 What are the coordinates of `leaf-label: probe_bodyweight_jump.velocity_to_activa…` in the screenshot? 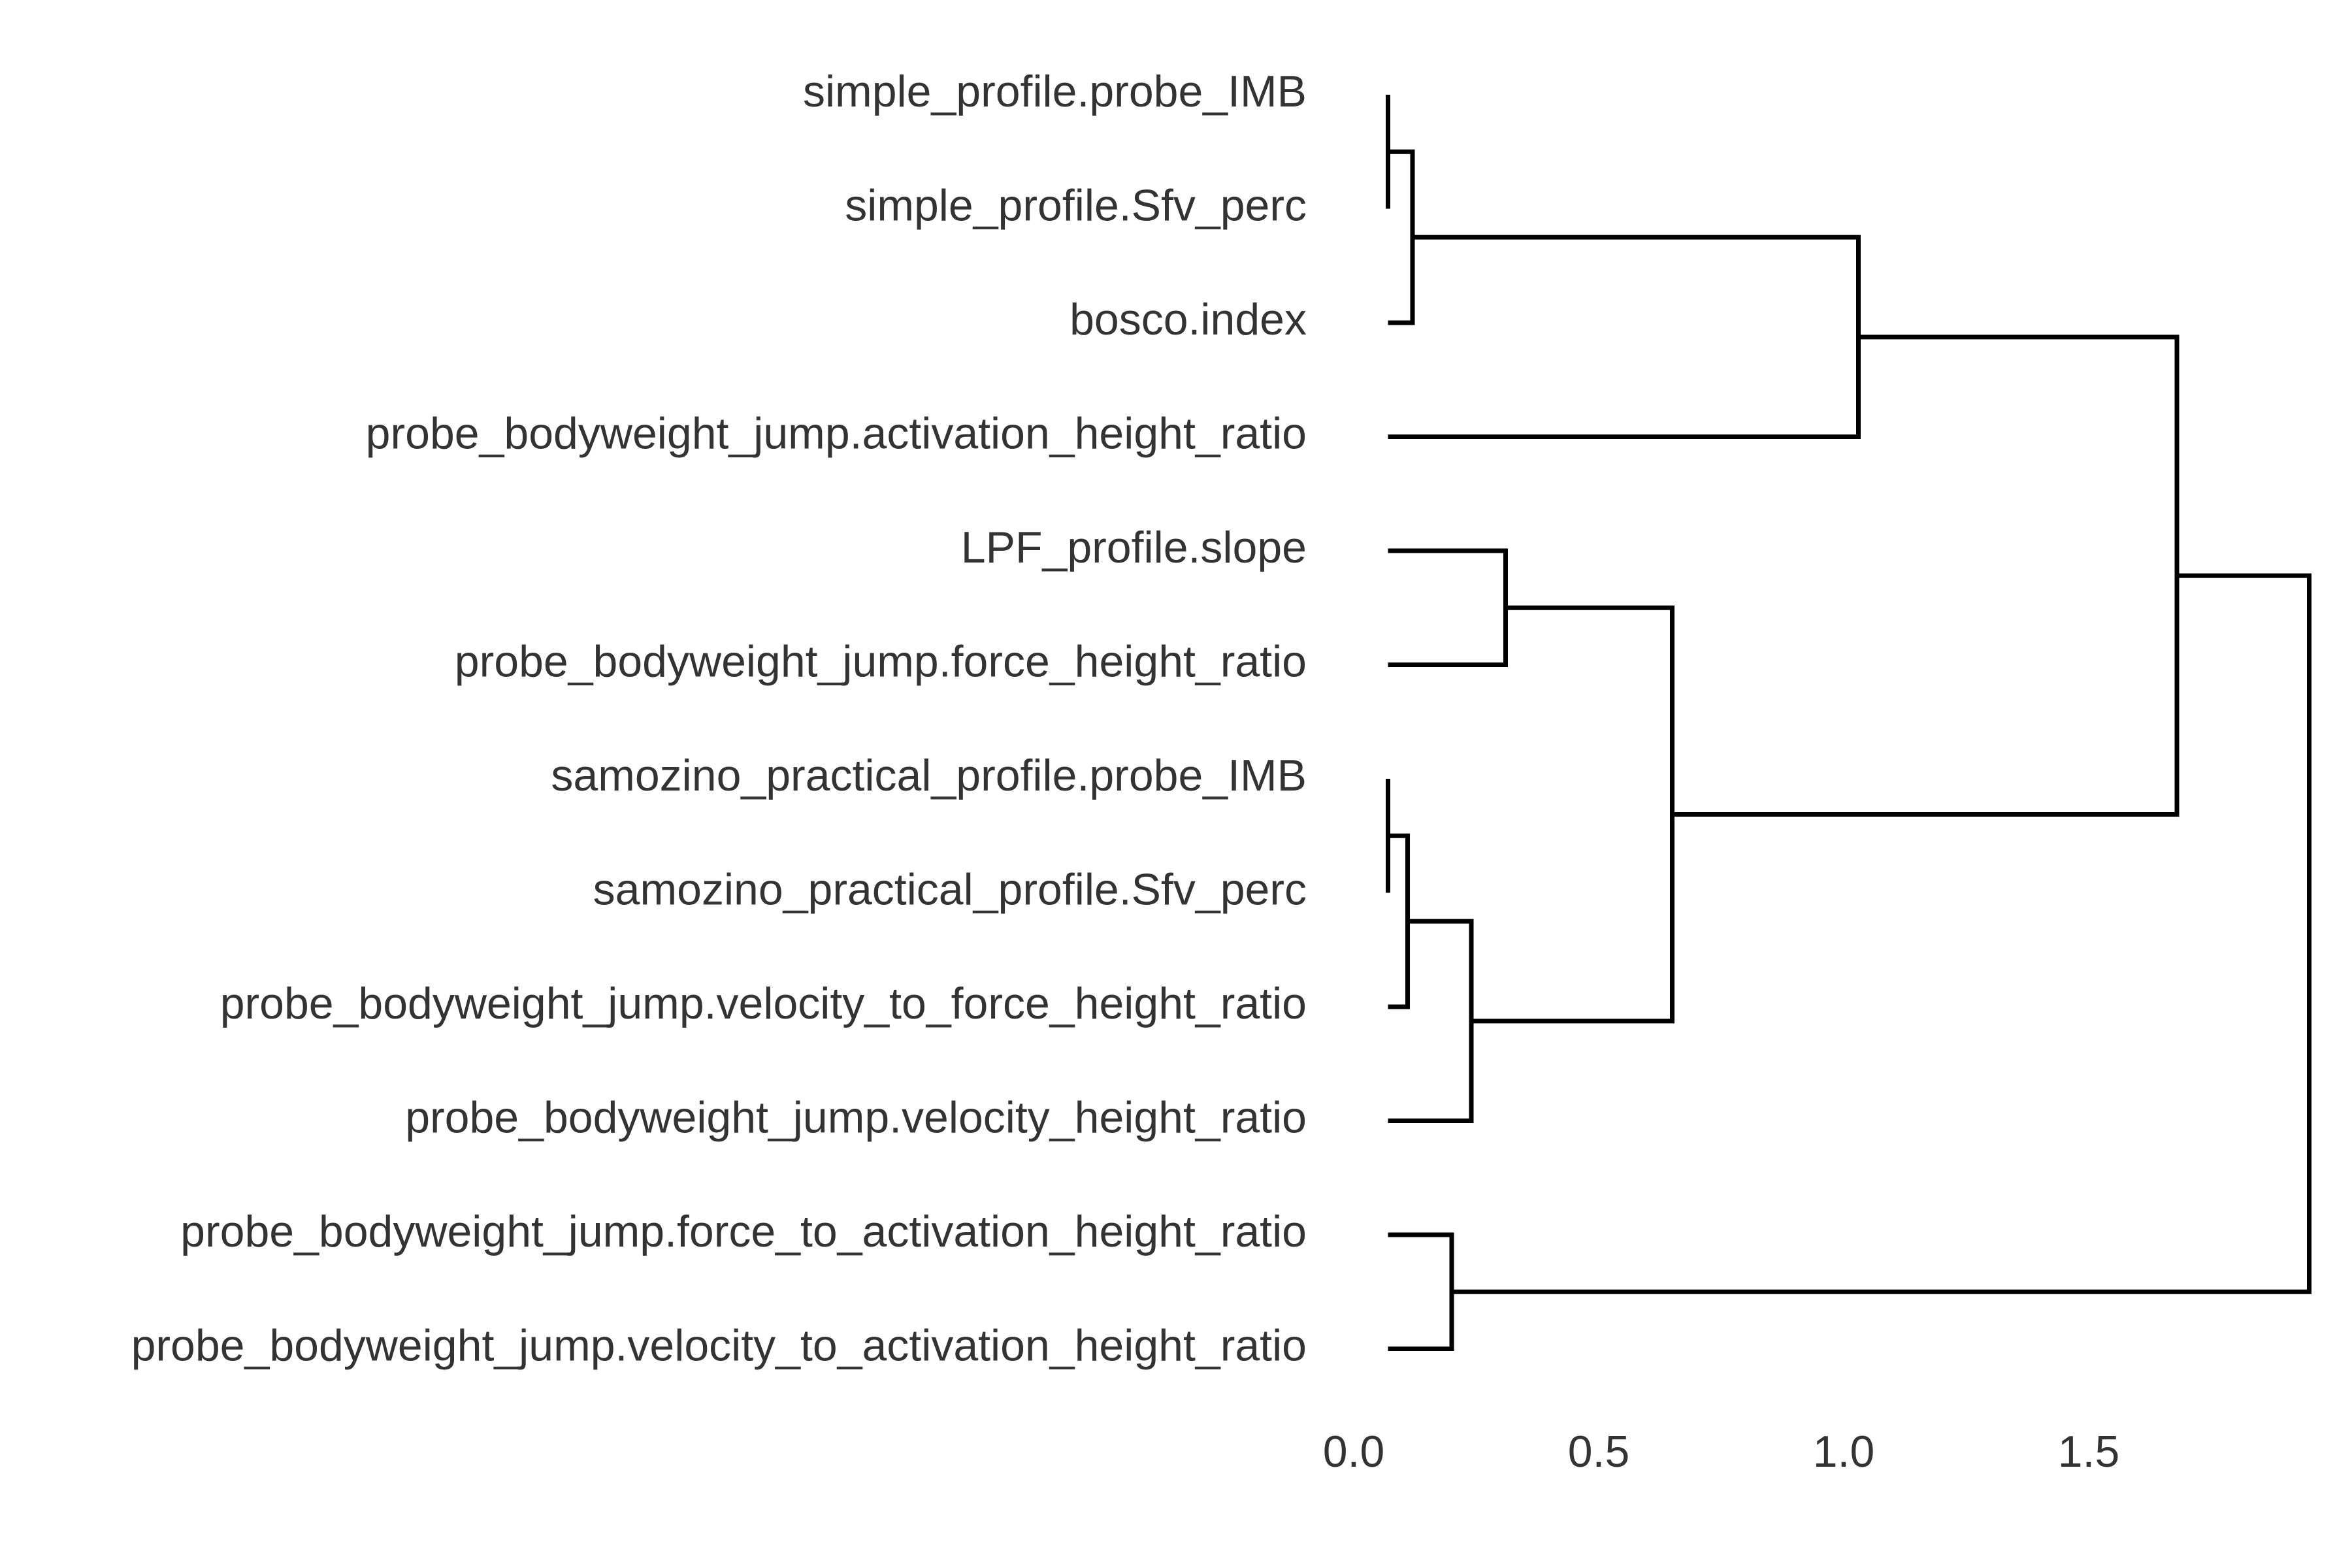 It's located at (719, 1345).